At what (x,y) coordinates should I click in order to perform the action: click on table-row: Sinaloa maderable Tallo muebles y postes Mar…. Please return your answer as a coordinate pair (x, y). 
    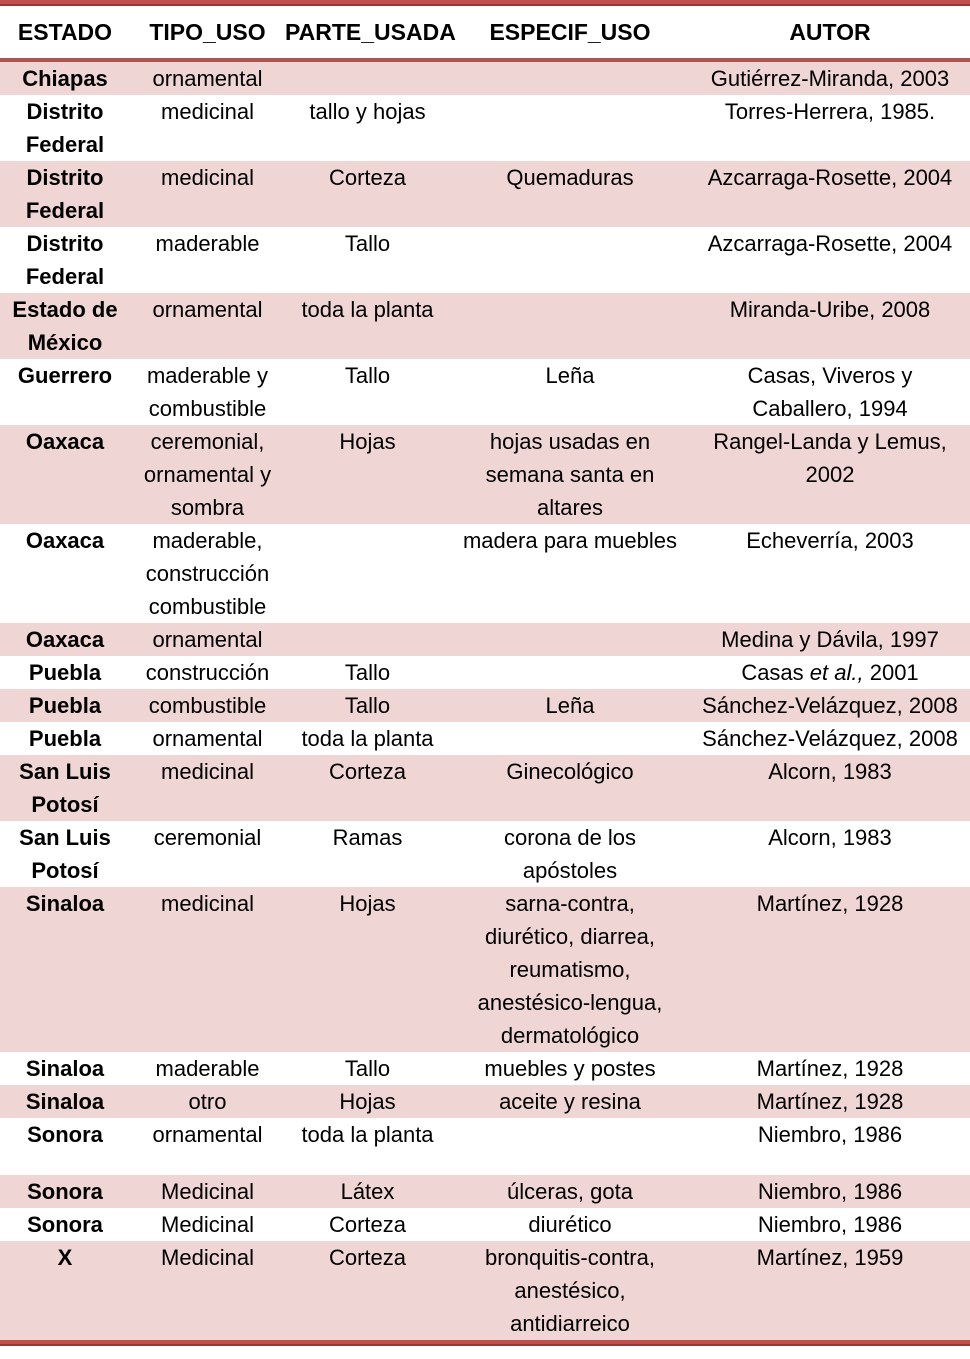
    Looking at the image, I should click on (485, 1068).